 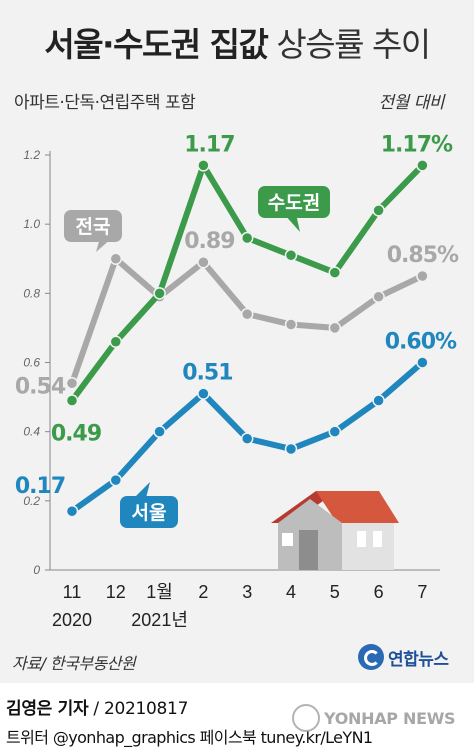 I want to click on series-callout: 전국, so click(x=93, y=231).